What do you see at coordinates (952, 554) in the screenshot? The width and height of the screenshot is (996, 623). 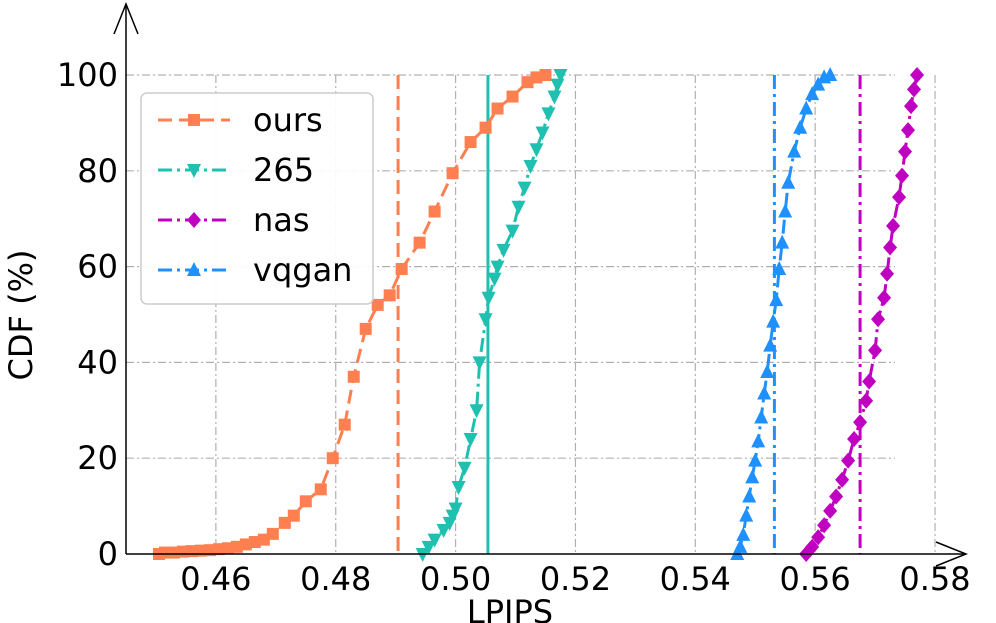 I see `x-axis-arrow` at bounding box center [952, 554].